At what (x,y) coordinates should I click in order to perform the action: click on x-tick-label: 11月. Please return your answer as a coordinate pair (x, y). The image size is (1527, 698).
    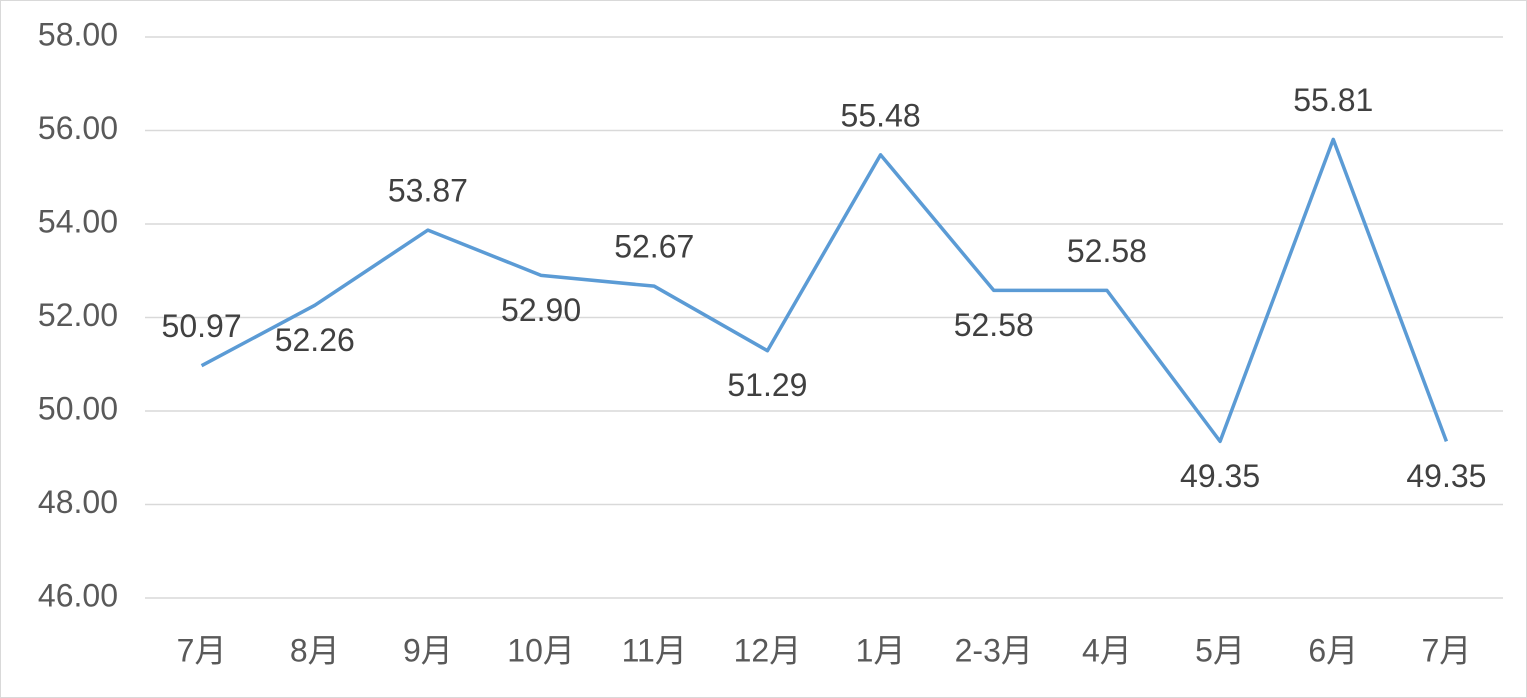
    Looking at the image, I should click on (654, 650).